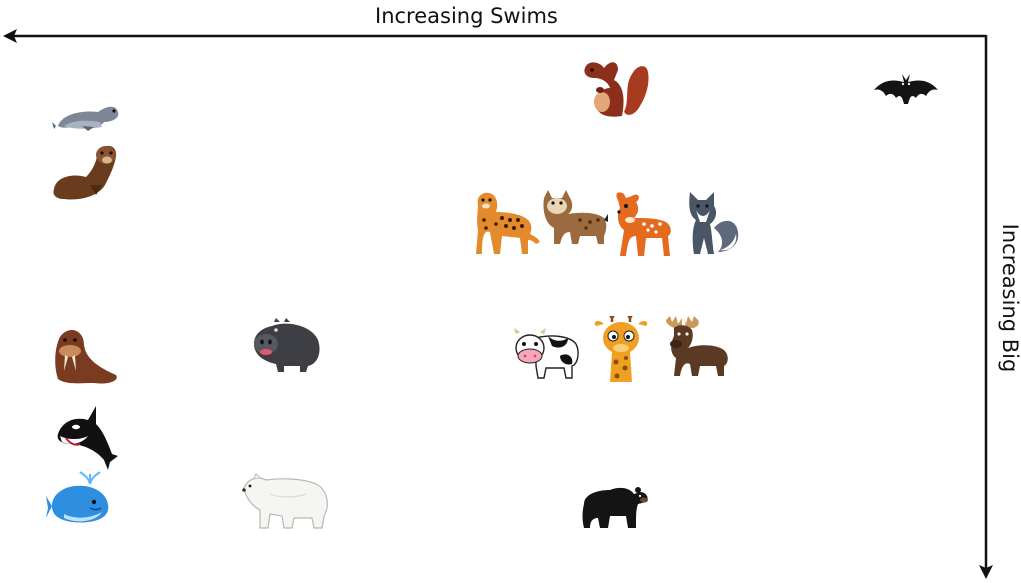  Describe the element at coordinates (287, 345) in the screenshot. I see `hippo-icon` at that location.